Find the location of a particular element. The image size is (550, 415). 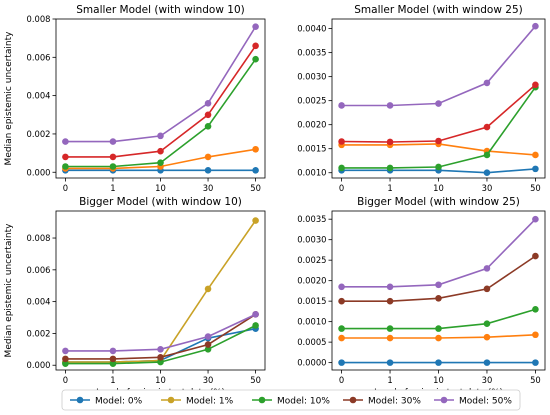

y-tick-label: 0.002 is located at coordinates (39, 333).